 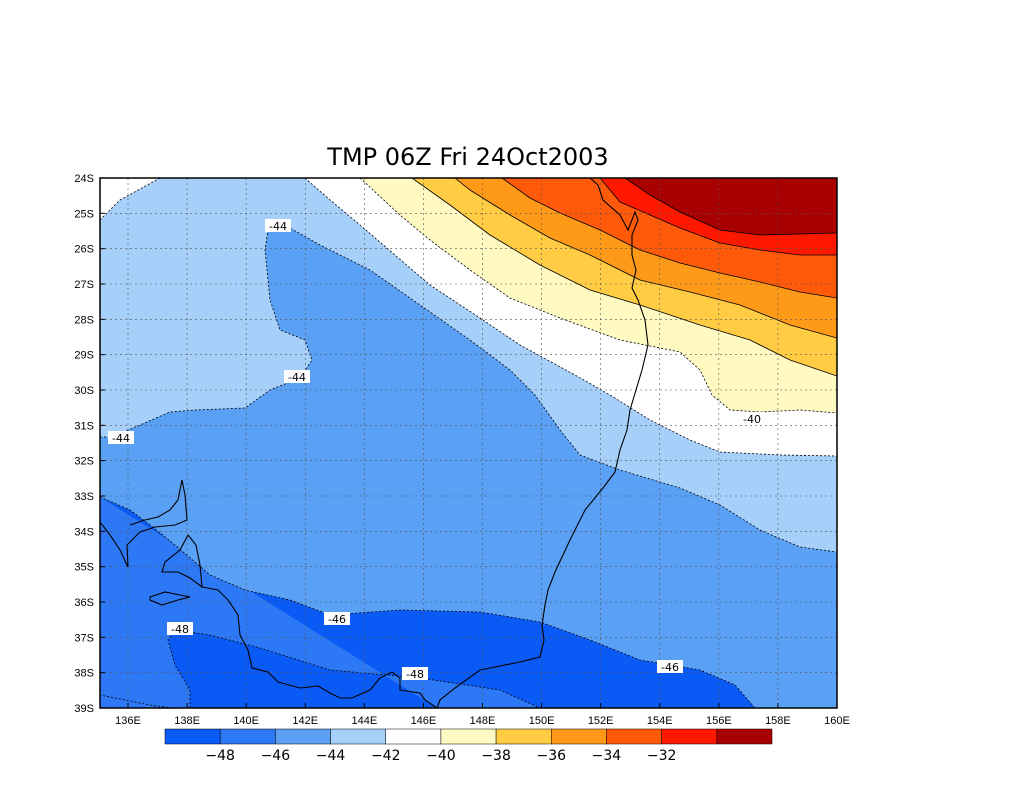 I want to click on lat-tick-label: 28S, so click(x=84, y=320).